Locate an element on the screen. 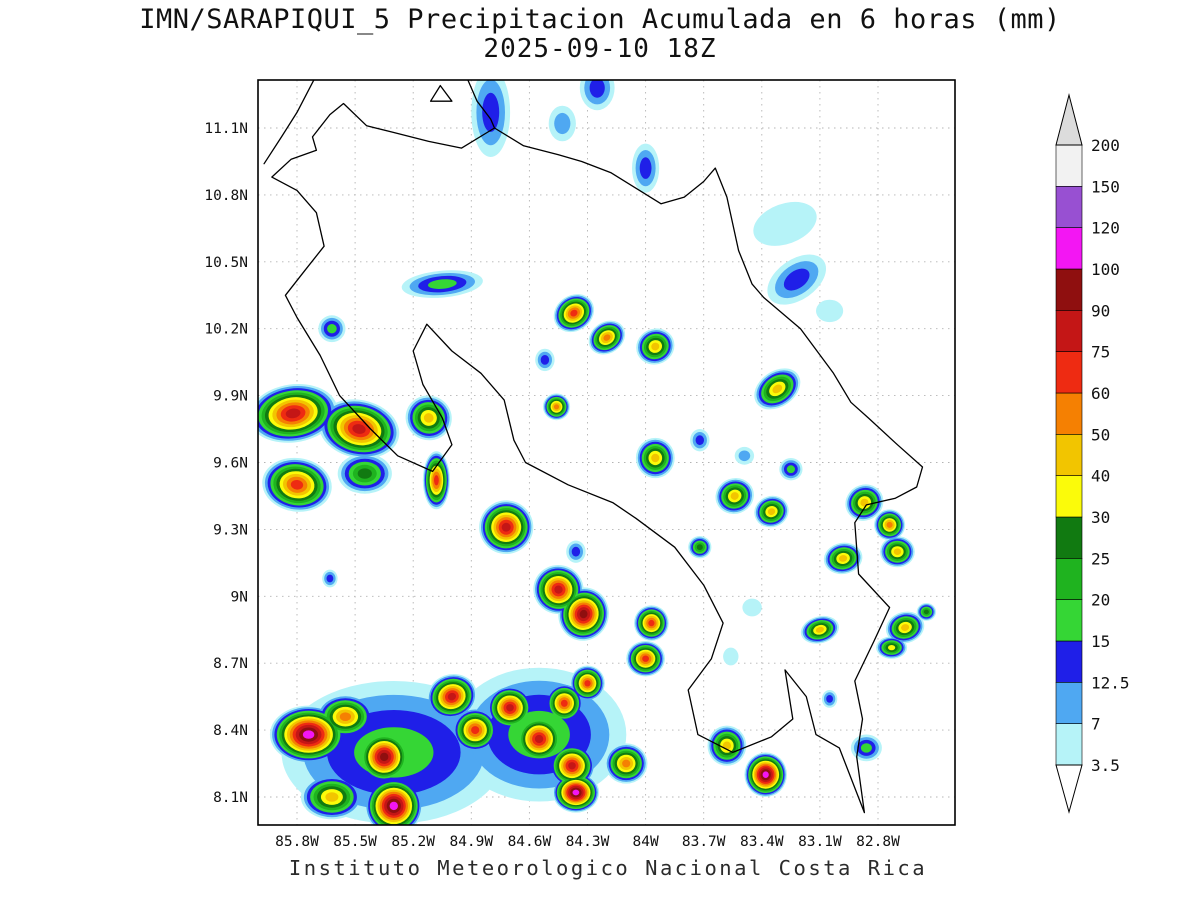  colorbar-label: 120 is located at coordinates (1105, 228).